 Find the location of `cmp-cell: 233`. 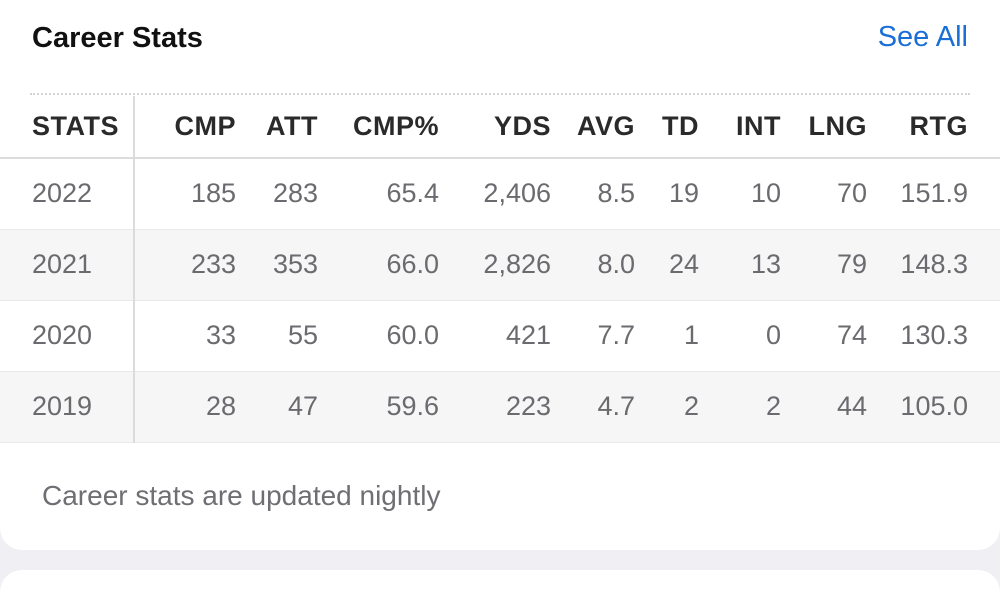

cmp-cell: 233 is located at coordinates (185, 265).